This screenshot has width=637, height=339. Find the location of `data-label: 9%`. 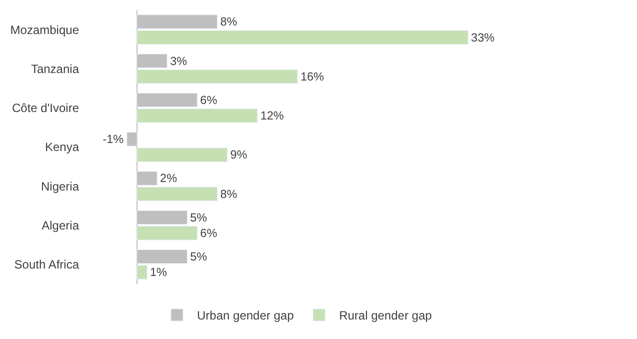

data-label: 9% is located at coordinates (239, 155).